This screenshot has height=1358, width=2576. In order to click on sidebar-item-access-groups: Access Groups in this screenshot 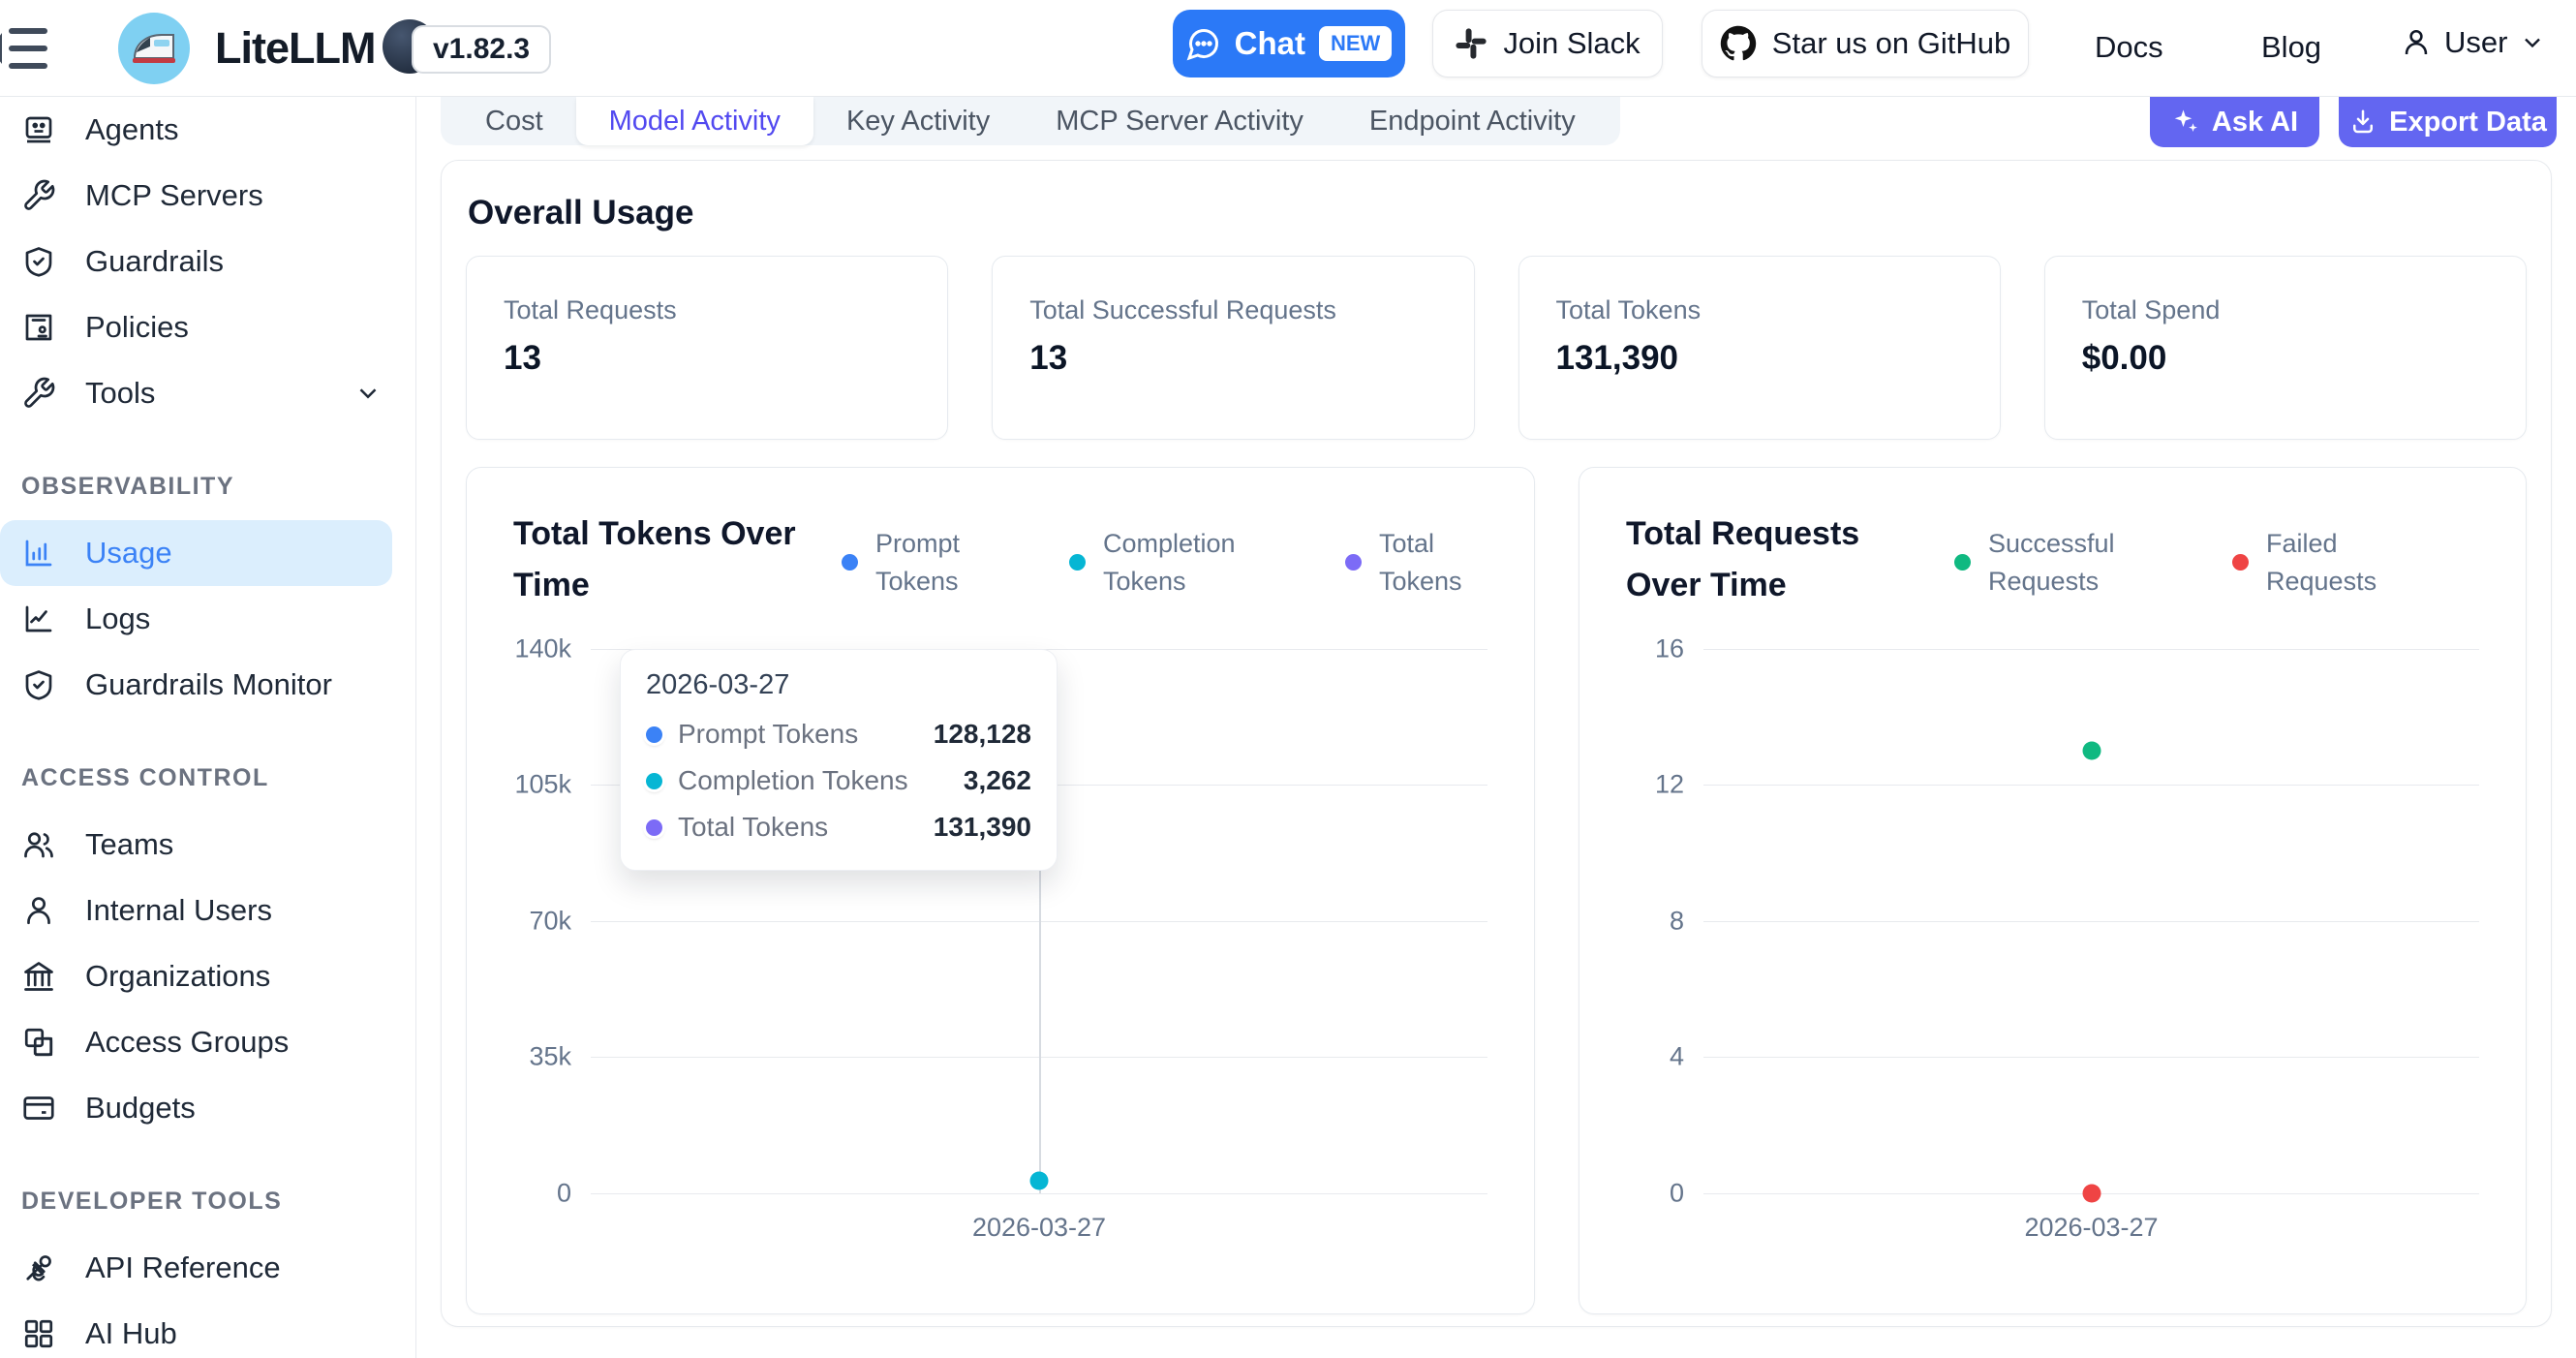, I will do `click(207, 1042)`.